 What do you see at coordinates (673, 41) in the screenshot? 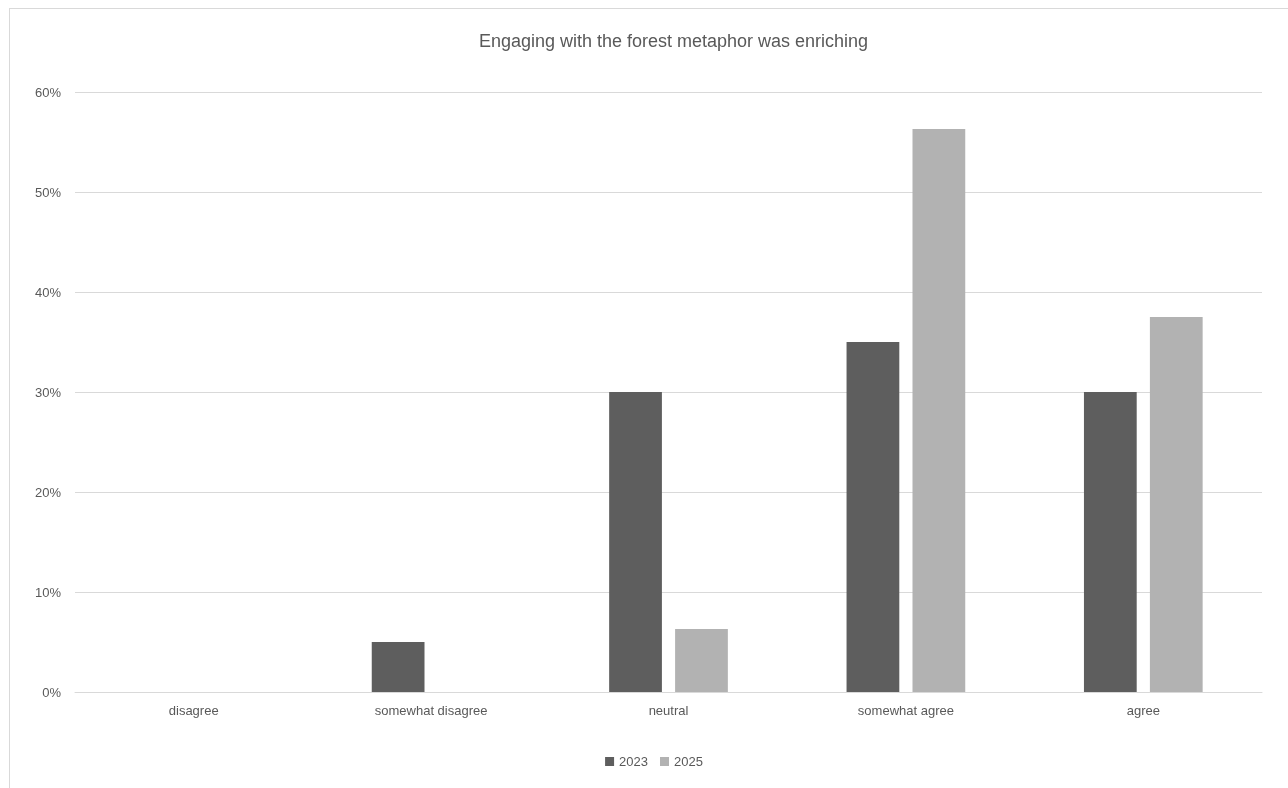
I see `chart-title: Engaging with the forest metaphor was enriching` at bounding box center [673, 41].